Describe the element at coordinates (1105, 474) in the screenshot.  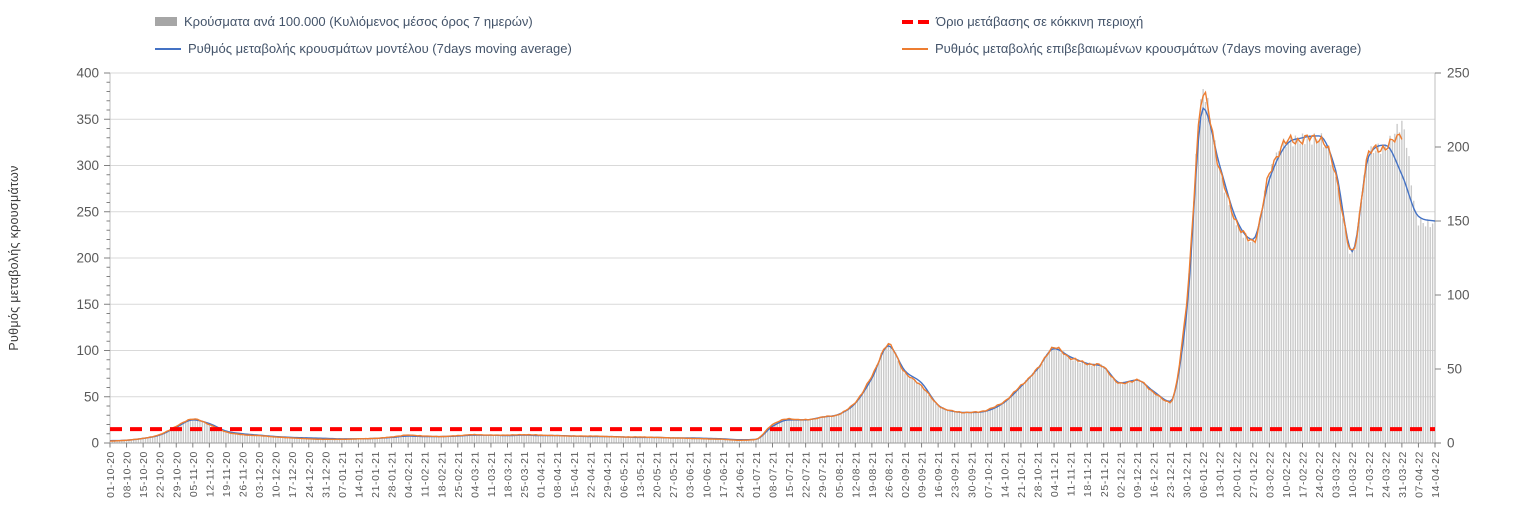
I see `svg-text: 25-11-21` at that location.